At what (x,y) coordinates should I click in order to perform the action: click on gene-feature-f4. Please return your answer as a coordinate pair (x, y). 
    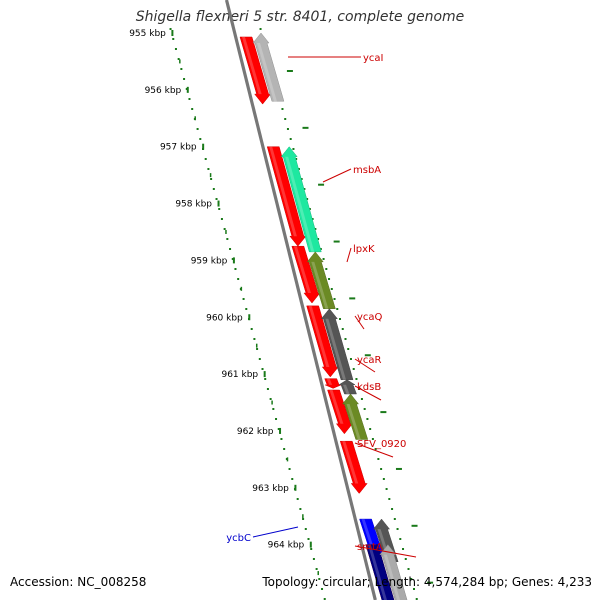
    Looking at the image, I should click on (322, 341).